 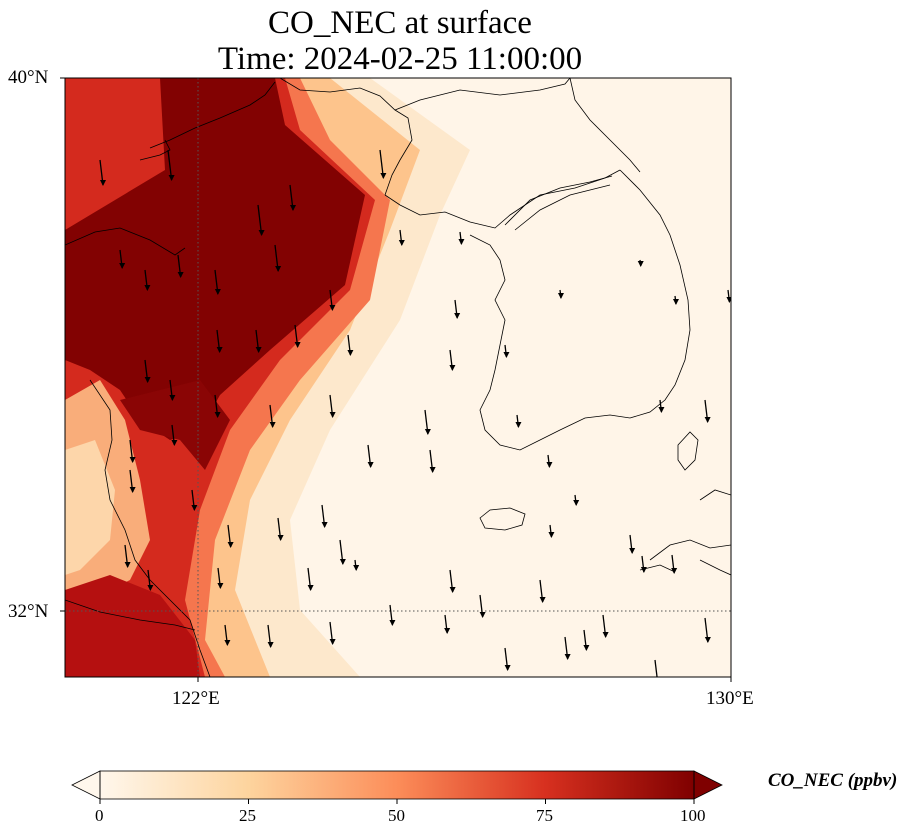 What do you see at coordinates (833, 780) in the screenshot?
I see `colorbar-title: CO_NEC (ppbv)` at bounding box center [833, 780].